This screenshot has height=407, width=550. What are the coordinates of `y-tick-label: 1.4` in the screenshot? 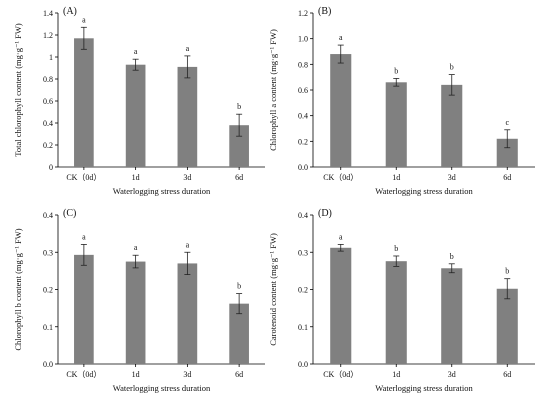 It's located at (48, 13).